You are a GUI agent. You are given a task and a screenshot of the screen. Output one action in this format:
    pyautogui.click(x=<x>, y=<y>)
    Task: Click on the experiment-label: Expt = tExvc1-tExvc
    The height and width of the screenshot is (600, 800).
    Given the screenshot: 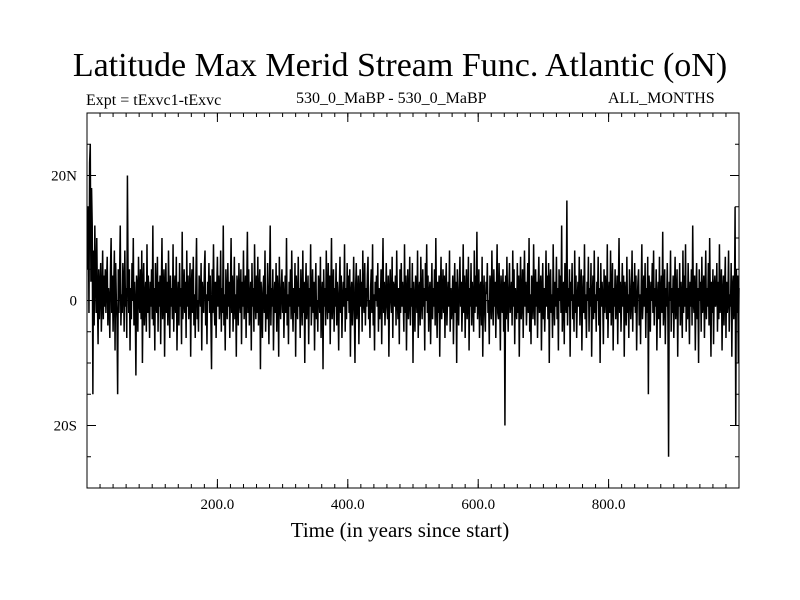 What is the action you would take?
    pyautogui.click(x=154, y=100)
    